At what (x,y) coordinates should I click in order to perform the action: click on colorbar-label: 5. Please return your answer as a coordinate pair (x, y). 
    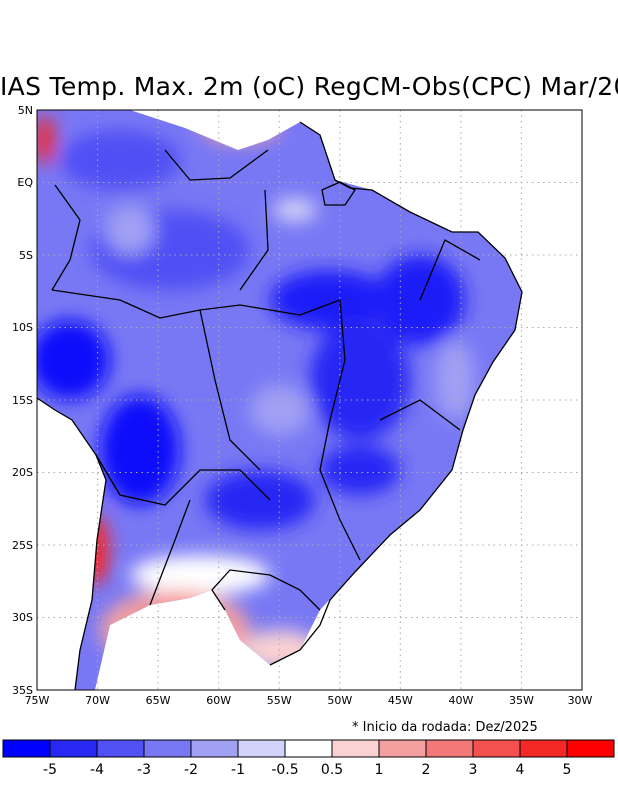
    Looking at the image, I should click on (567, 770).